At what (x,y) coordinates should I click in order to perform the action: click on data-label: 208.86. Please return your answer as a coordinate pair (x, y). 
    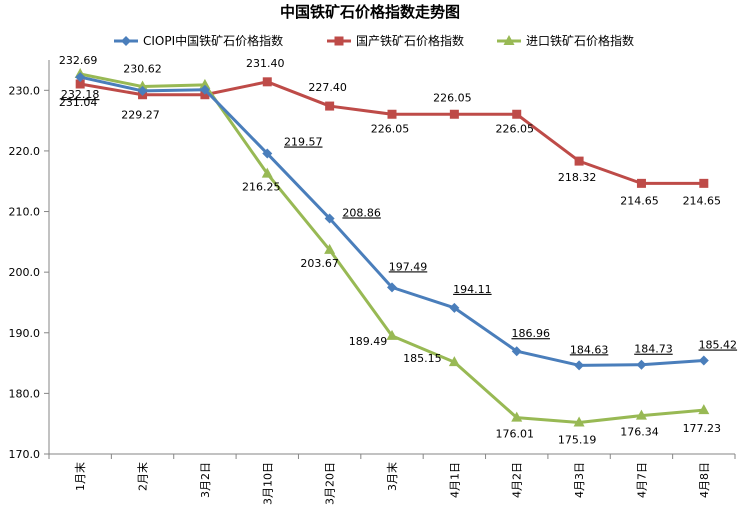
    Looking at the image, I should click on (361, 212).